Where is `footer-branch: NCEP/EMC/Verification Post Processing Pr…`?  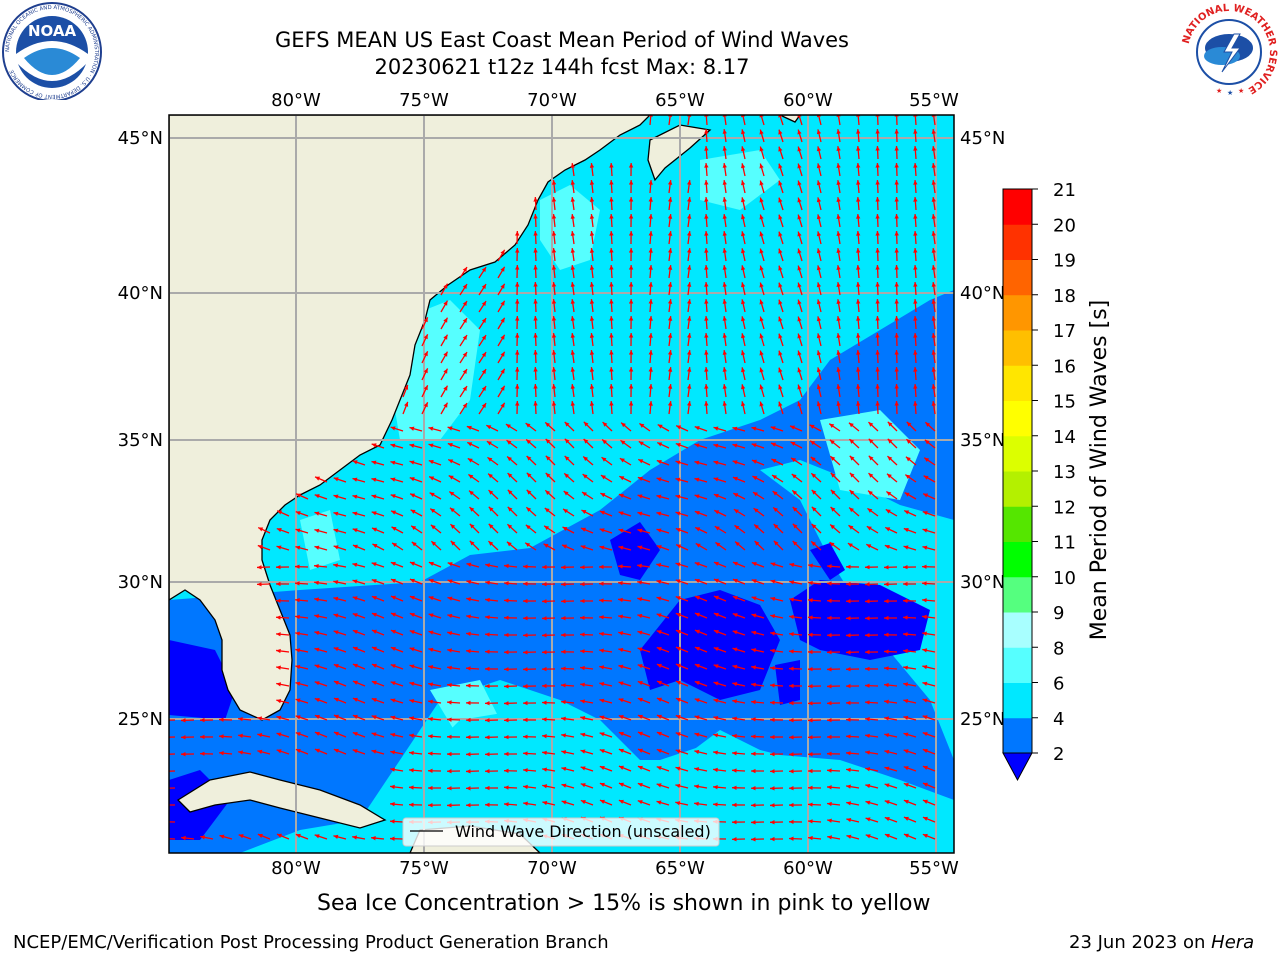
footer-branch: NCEP/EMC/Verification Post Processing Pr… is located at coordinates (311, 942).